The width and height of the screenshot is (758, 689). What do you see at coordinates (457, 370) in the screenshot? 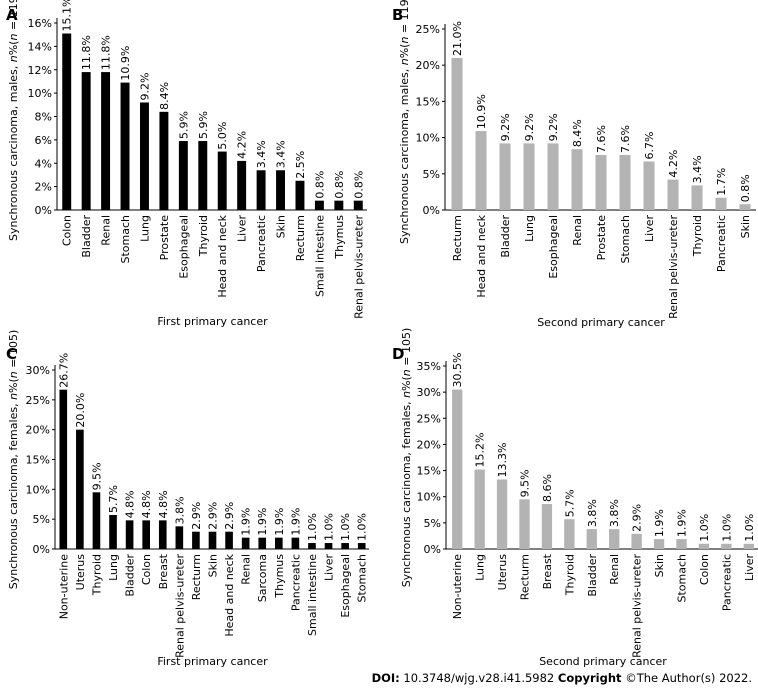
I see `data-label: 30.5%` at bounding box center [457, 370].